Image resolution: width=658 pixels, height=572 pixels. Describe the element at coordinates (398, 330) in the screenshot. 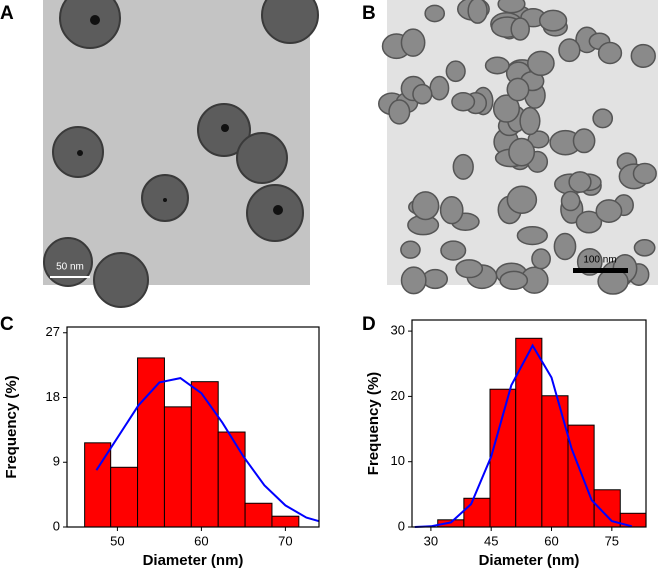

I see `y-tick-label: 30` at that location.